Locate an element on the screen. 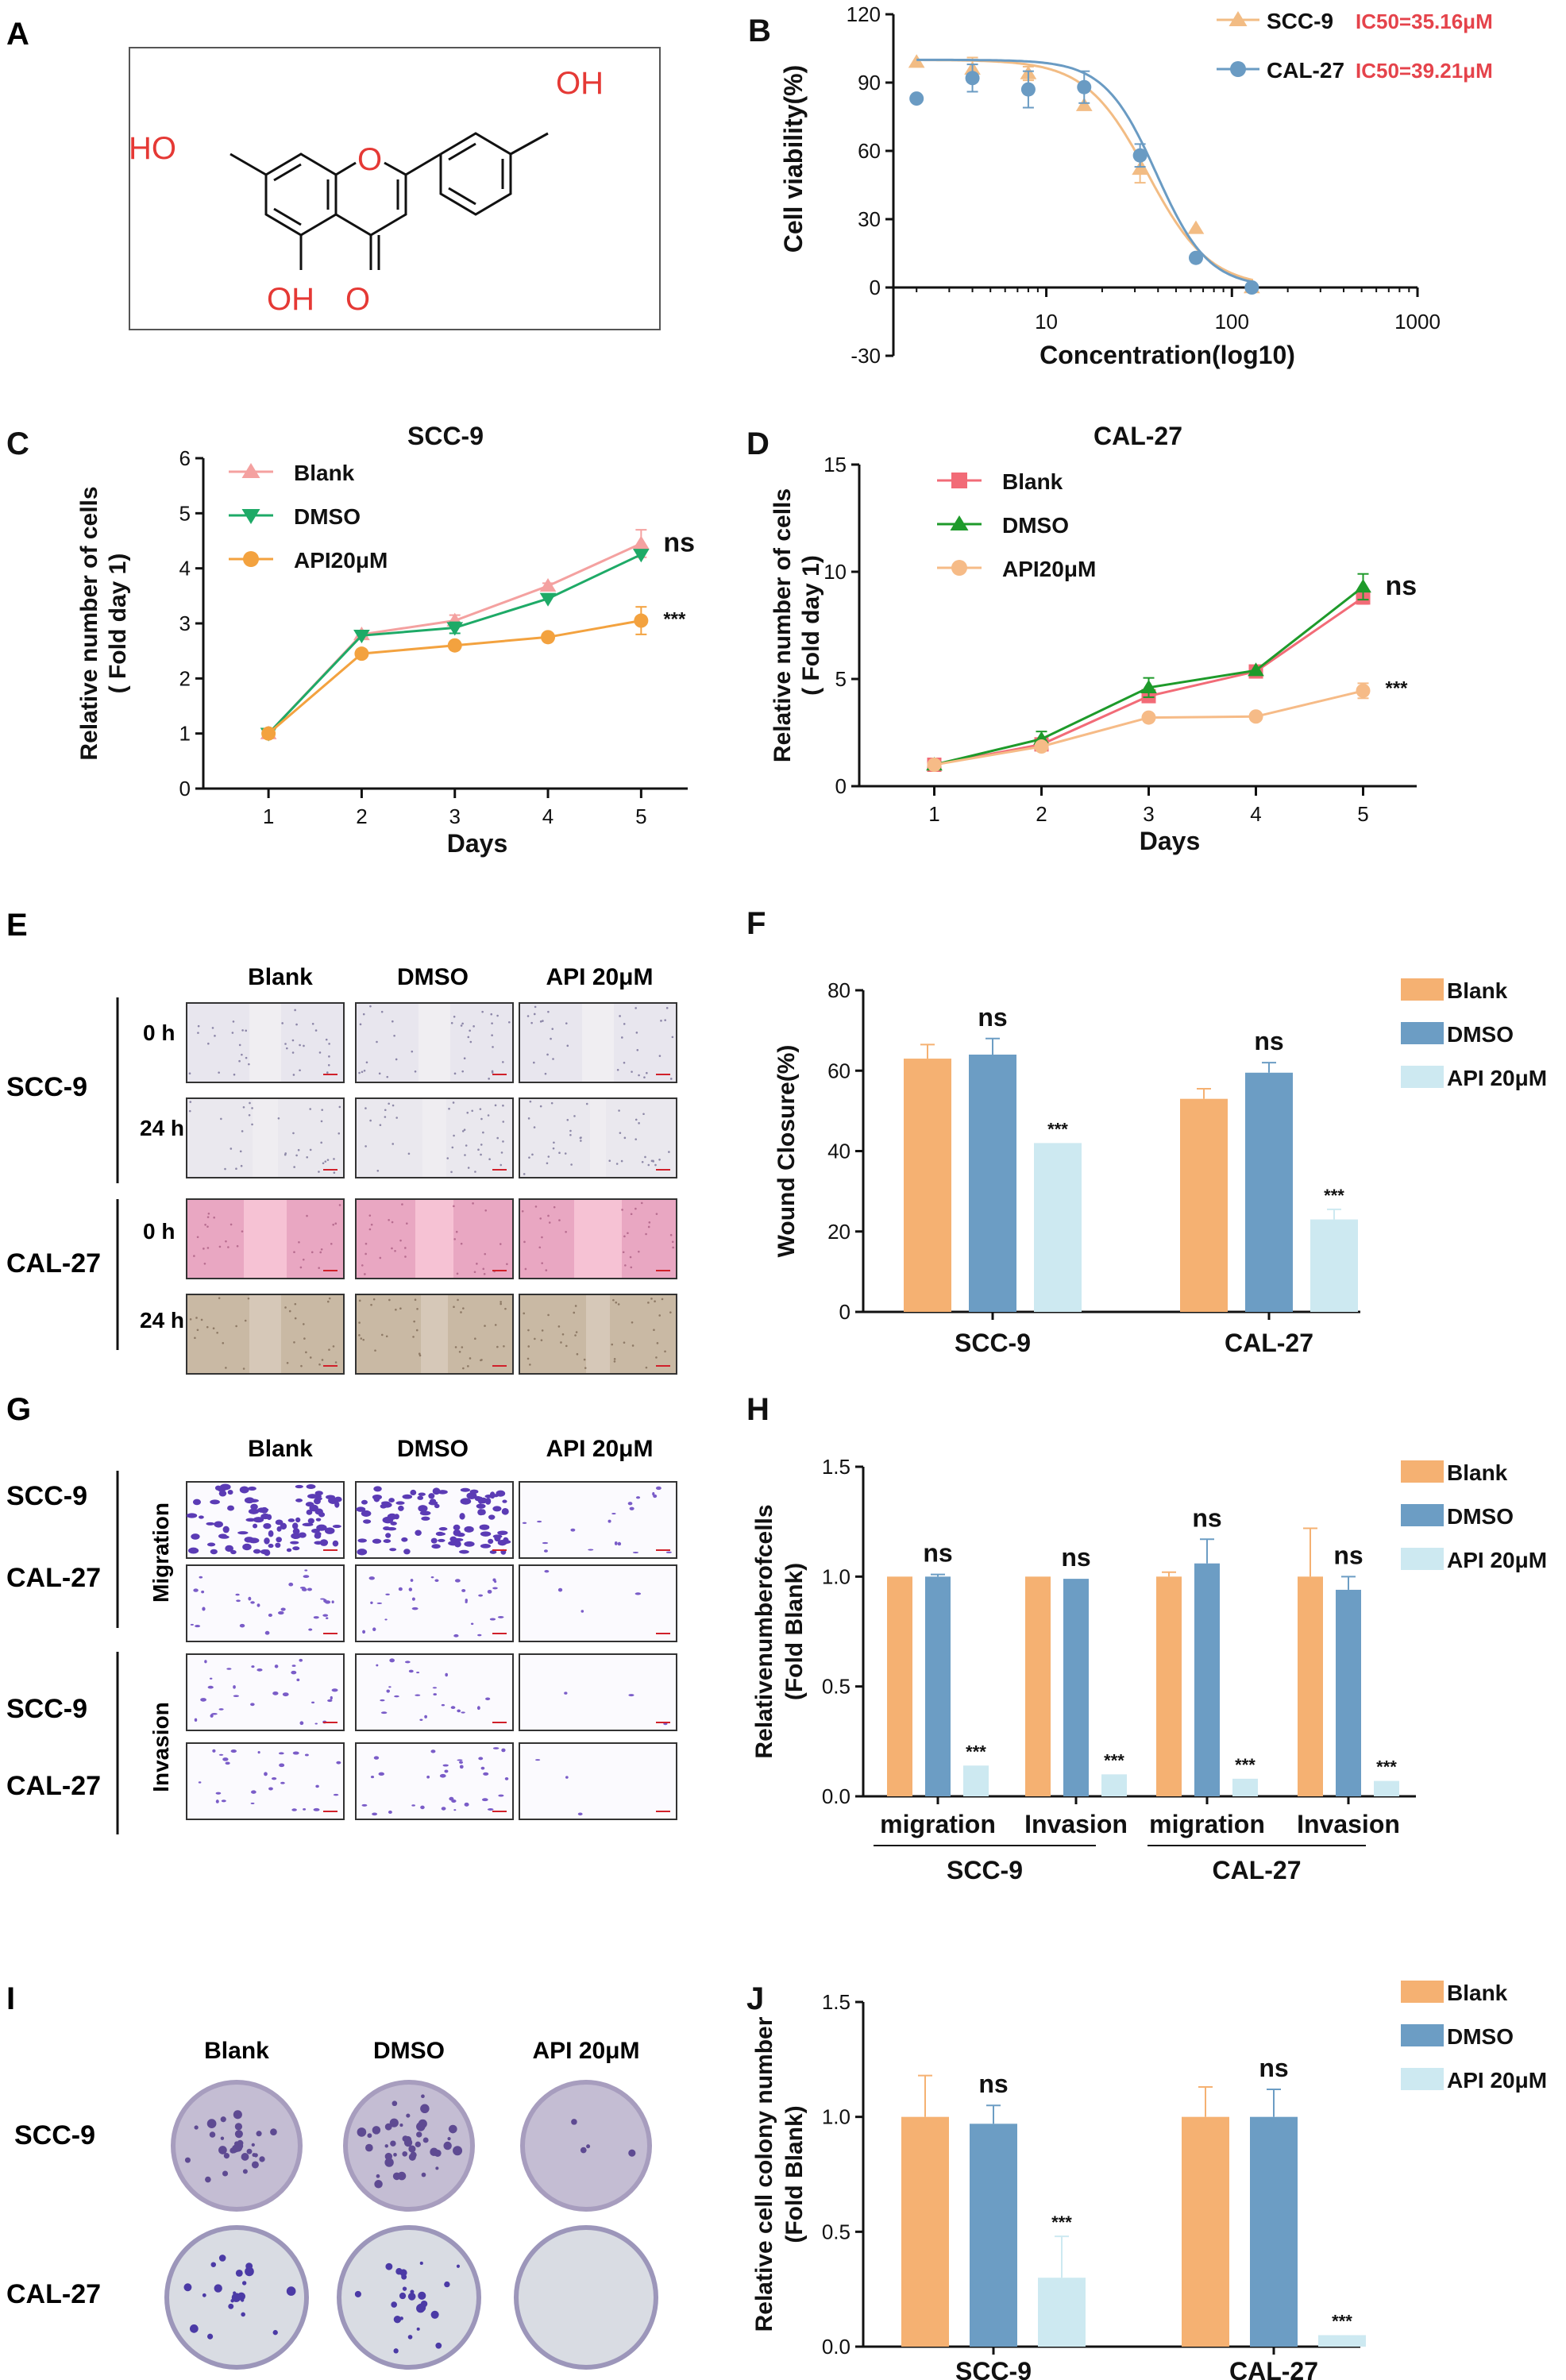 The image size is (1566, 2380). transwell-image is located at coordinates (265, 1603).